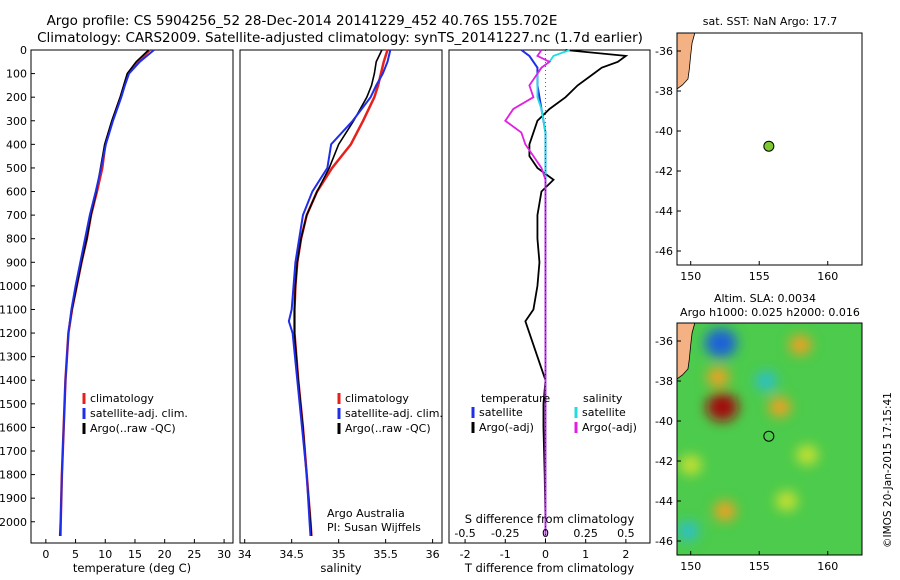 This screenshot has width=900, height=580. I want to click on y-tick-label: 1400, so click(13, 380).